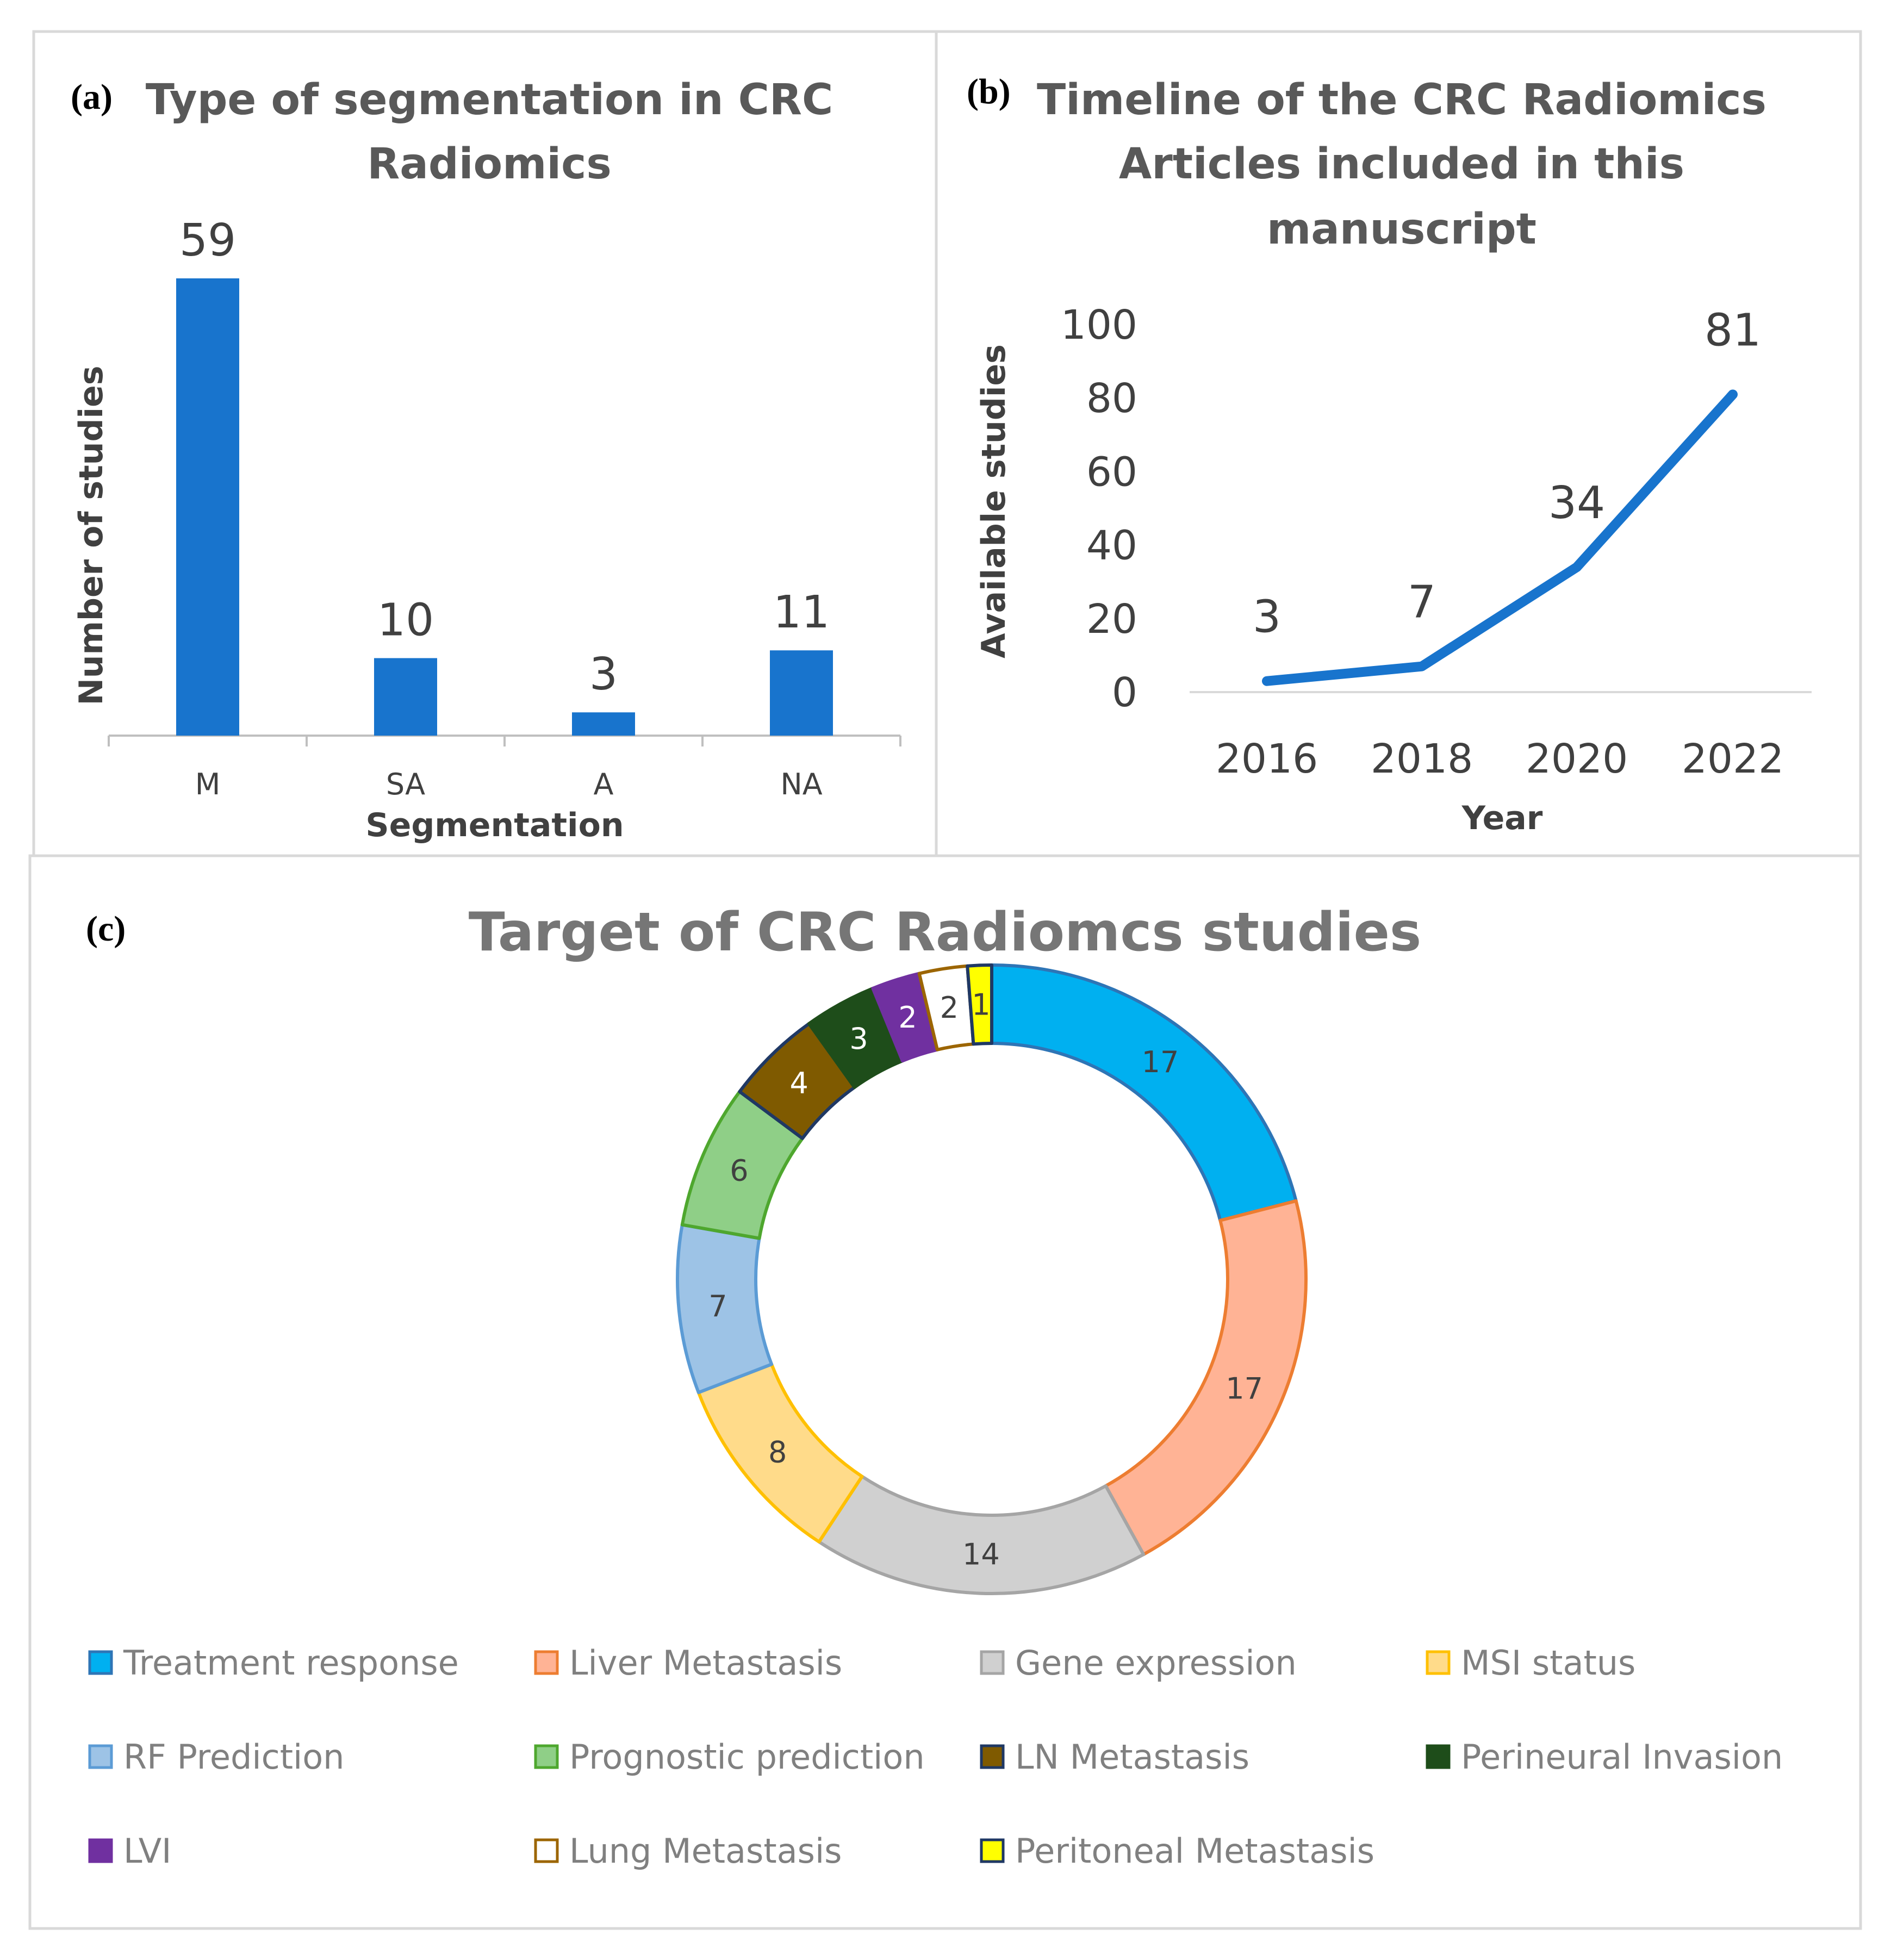  What do you see at coordinates (739, 1171) in the screenshot?
I see `panel-c-slice-label-prognostic-prediction: 6` at bounding box center [739, 1171].